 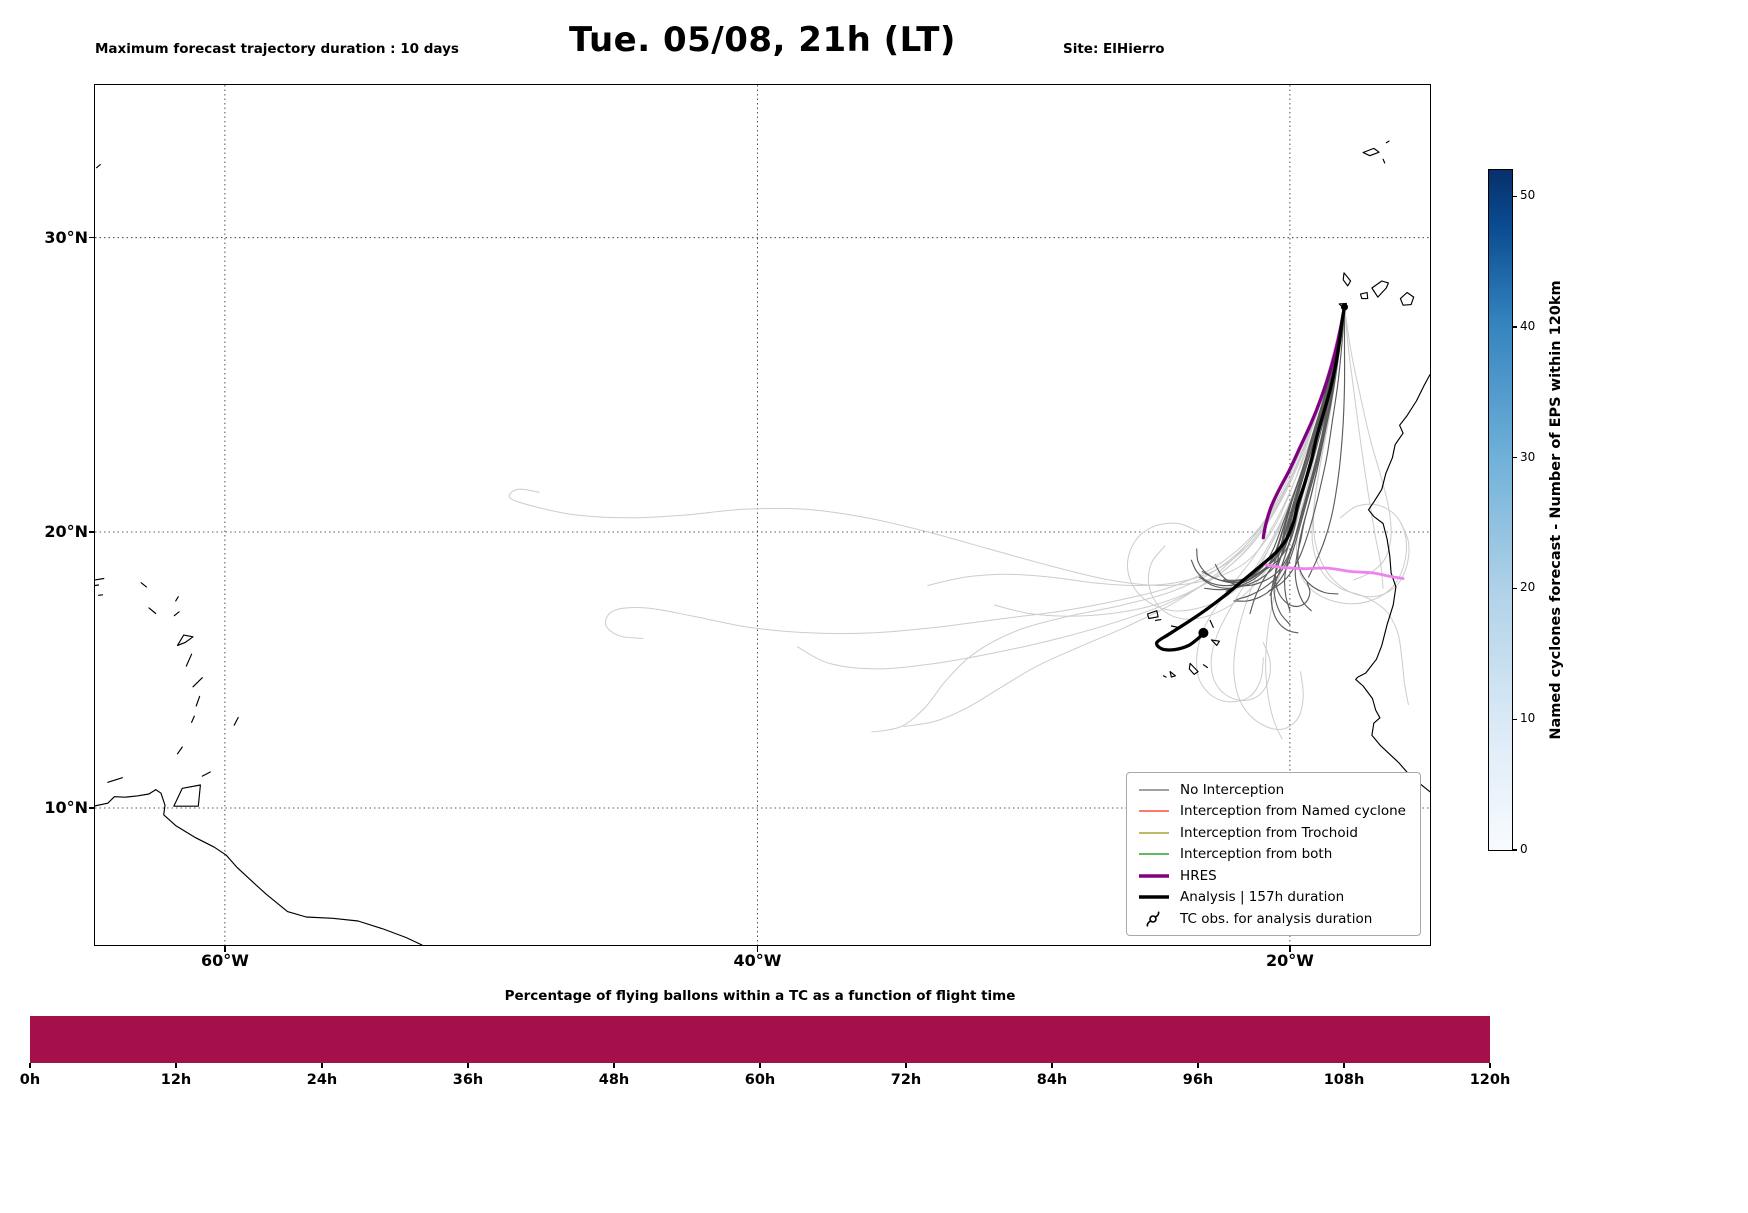 I want to click on legend-entry-label: HRES, so click(x=1198, y=875).